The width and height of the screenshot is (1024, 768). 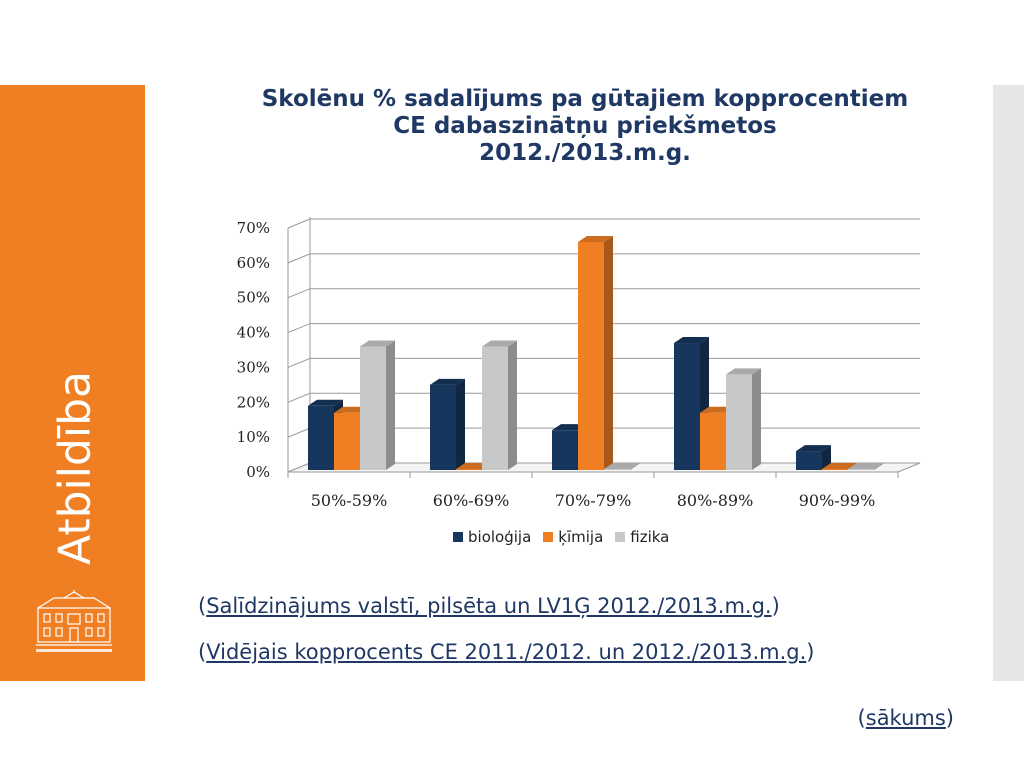 What do you see at coordinates (500, 537) in the screenshot?
I see `legend-label-biologija: bioloģija` at bounding box center [500, 537].